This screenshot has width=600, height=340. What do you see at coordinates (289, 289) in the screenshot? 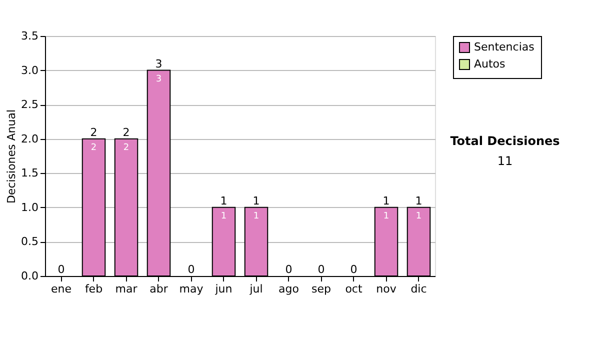
I see `x-tick-label: ago` at bounding box center [289, 289].